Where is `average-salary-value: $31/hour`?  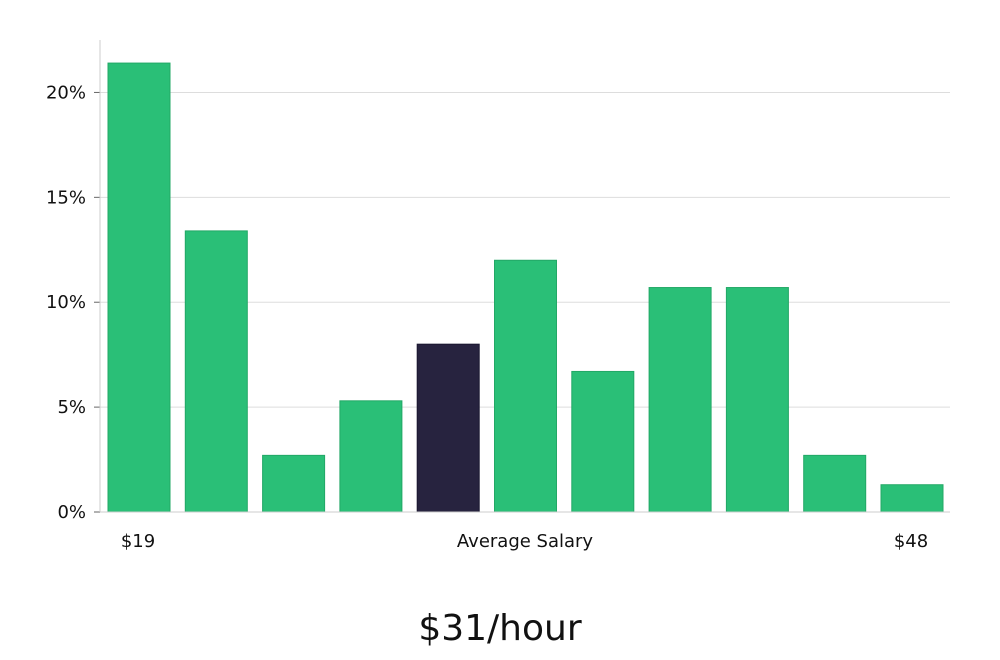 average-salary-value: $31/hour is located at coordinates (500, 628).